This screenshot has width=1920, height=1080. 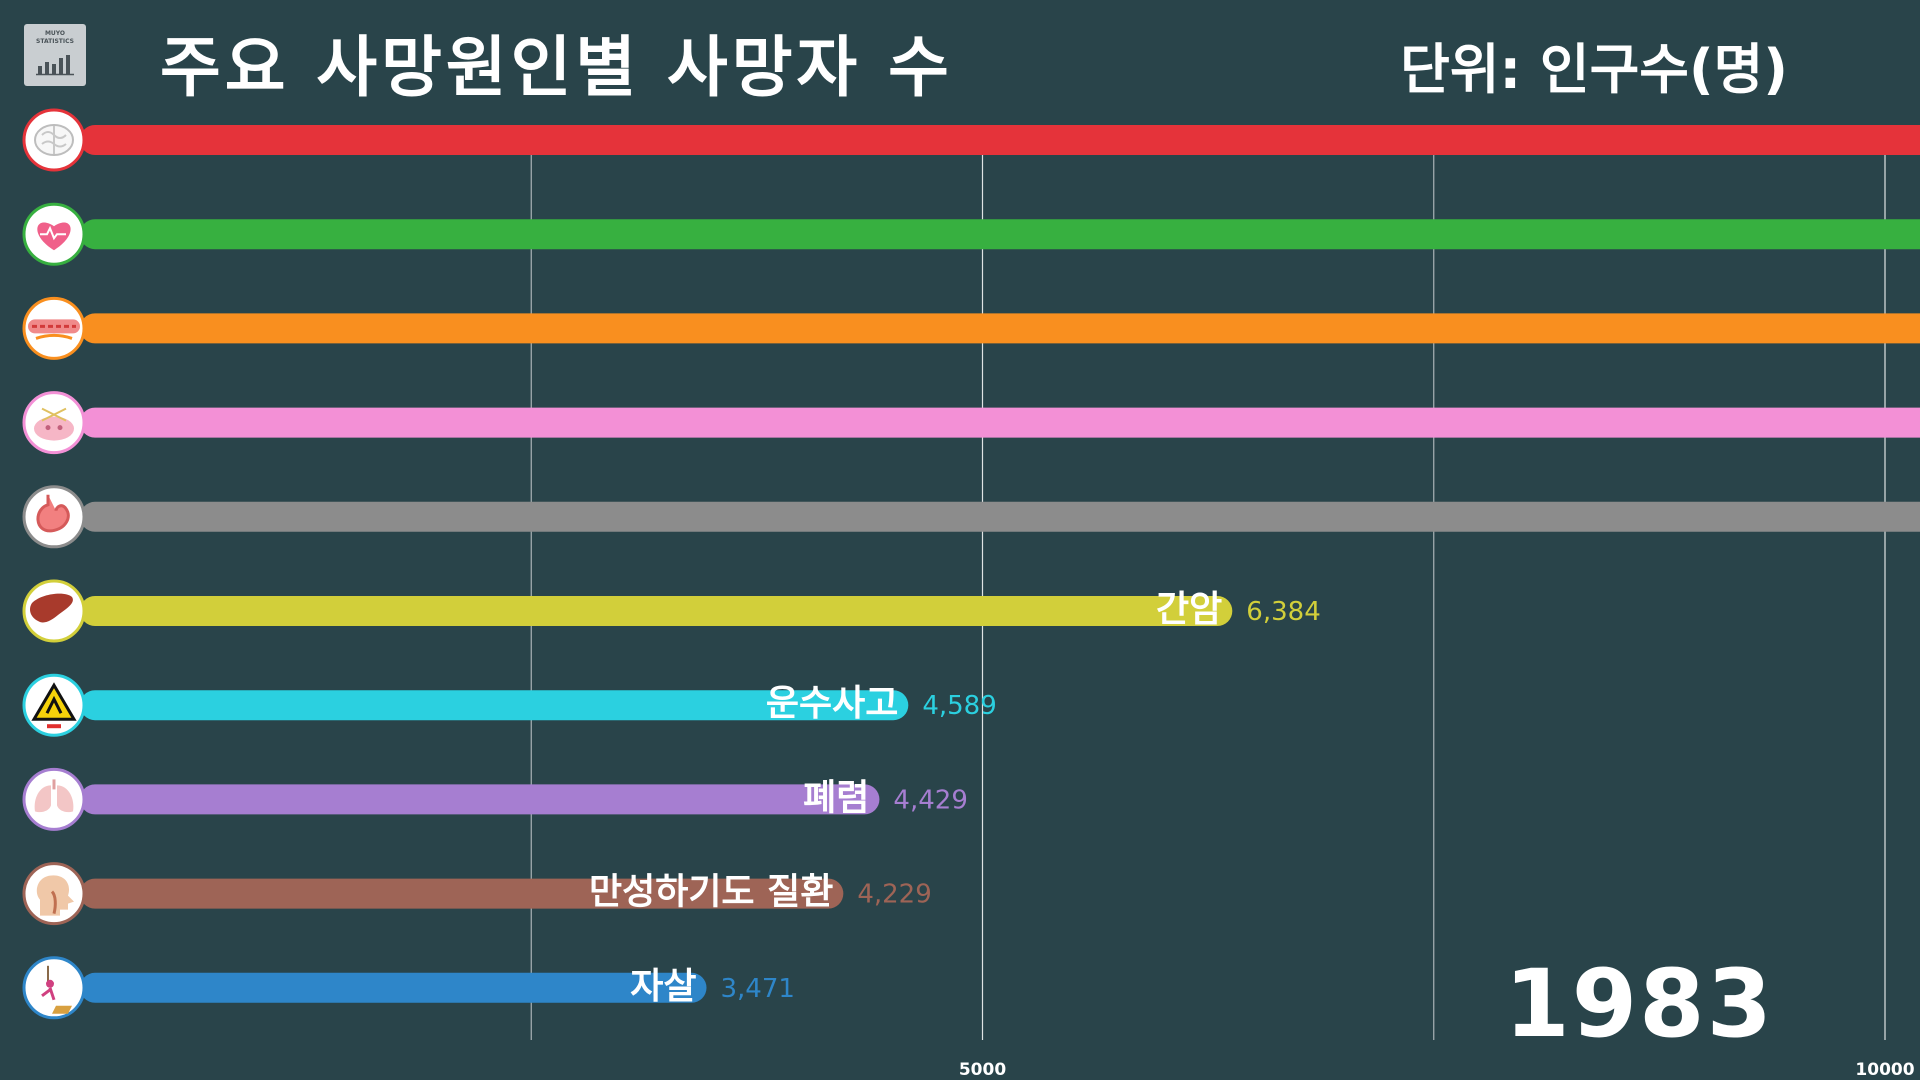 What do you see at coordinates (1639, 1004) in the screenshot?
I see `year-counter: 1983` at bounding box center [1639, 1004].